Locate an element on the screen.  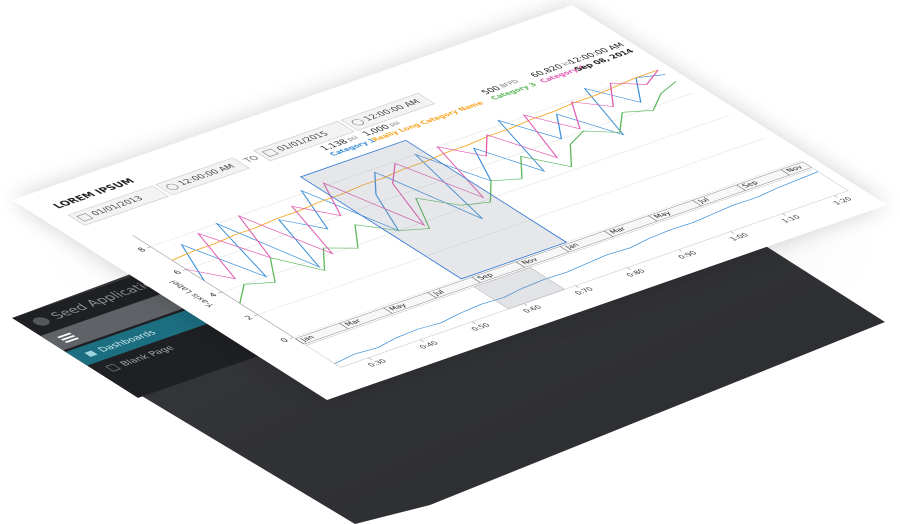
legend-value: 500BFPD is located at coordinates (500, 86).